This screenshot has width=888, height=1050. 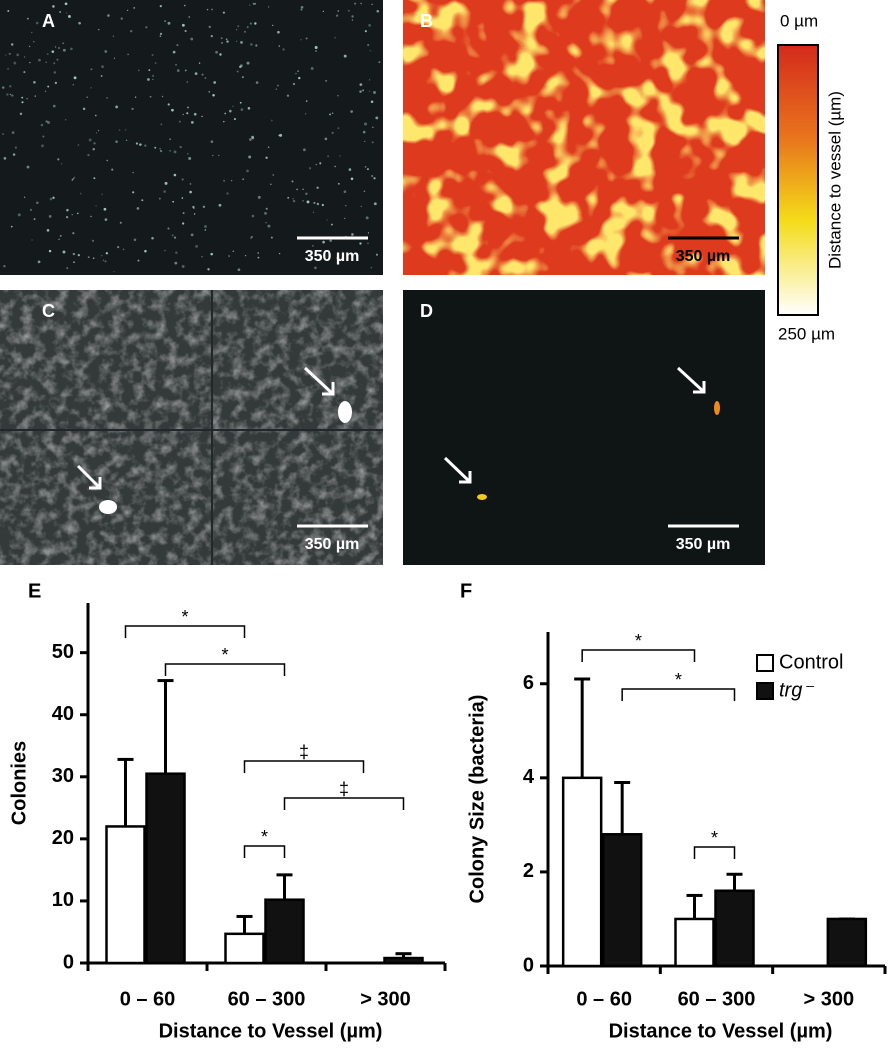 I want to click on x-tick-label: 60 – 300, so click(x=717, y=999).